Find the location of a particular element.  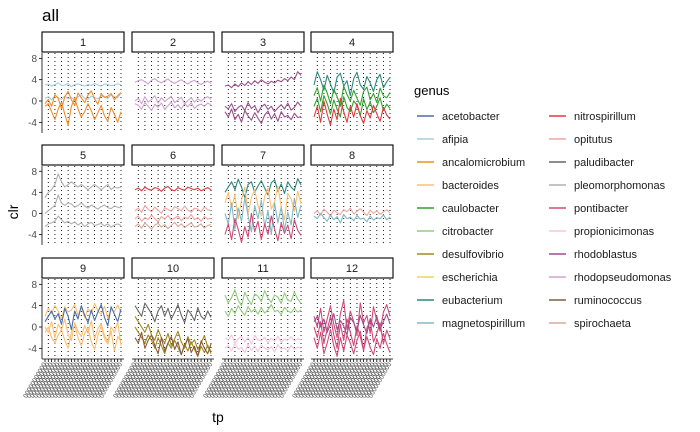

legend-item-pleomorphomonas: pleomorphomonas is located at coordinates (607, 186).